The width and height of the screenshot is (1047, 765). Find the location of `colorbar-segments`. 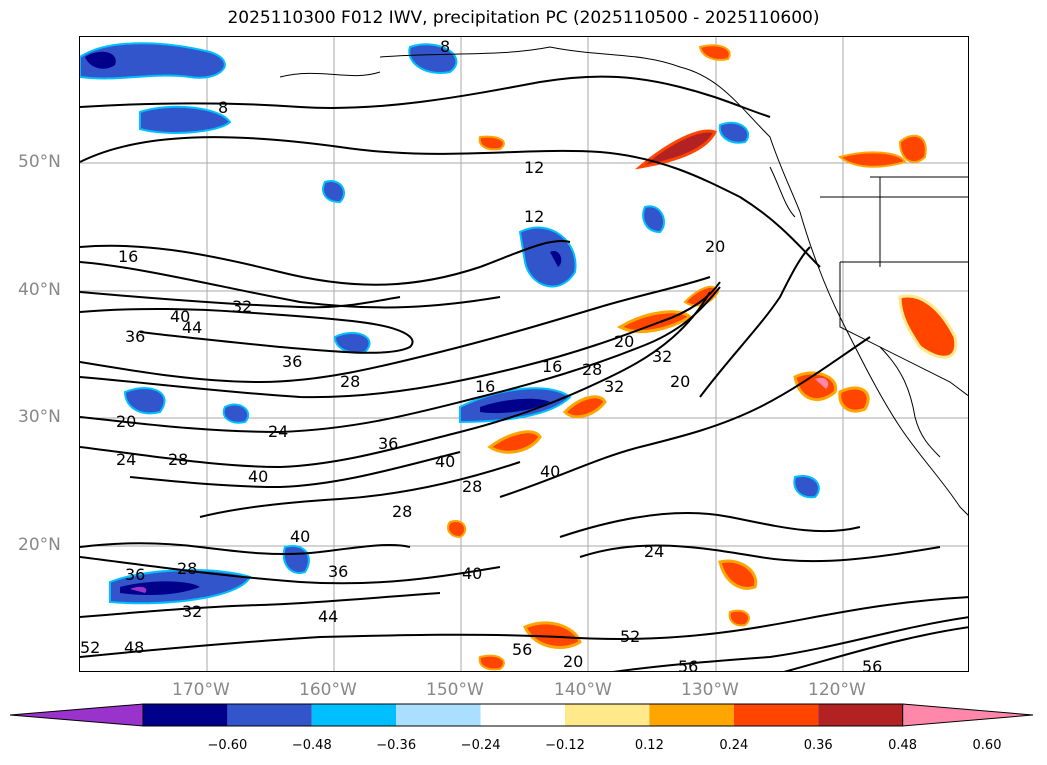

colorbar-segments is located at coordinates (522, 715).